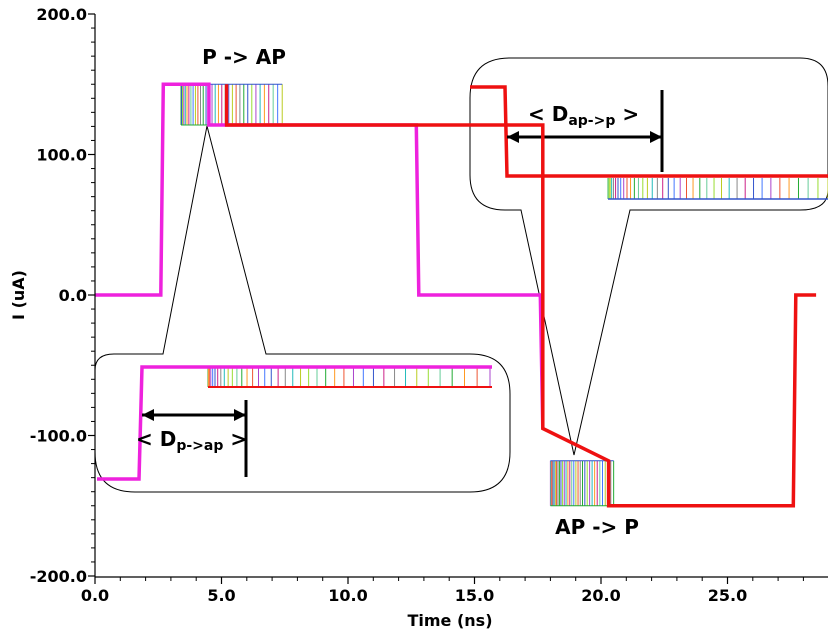 Image resolution: width=828 pixels, height=633 pixels. Describe the element at coordinates (61, 14) in the screenshot. I see `y-tick-label: 200.0` at that location.